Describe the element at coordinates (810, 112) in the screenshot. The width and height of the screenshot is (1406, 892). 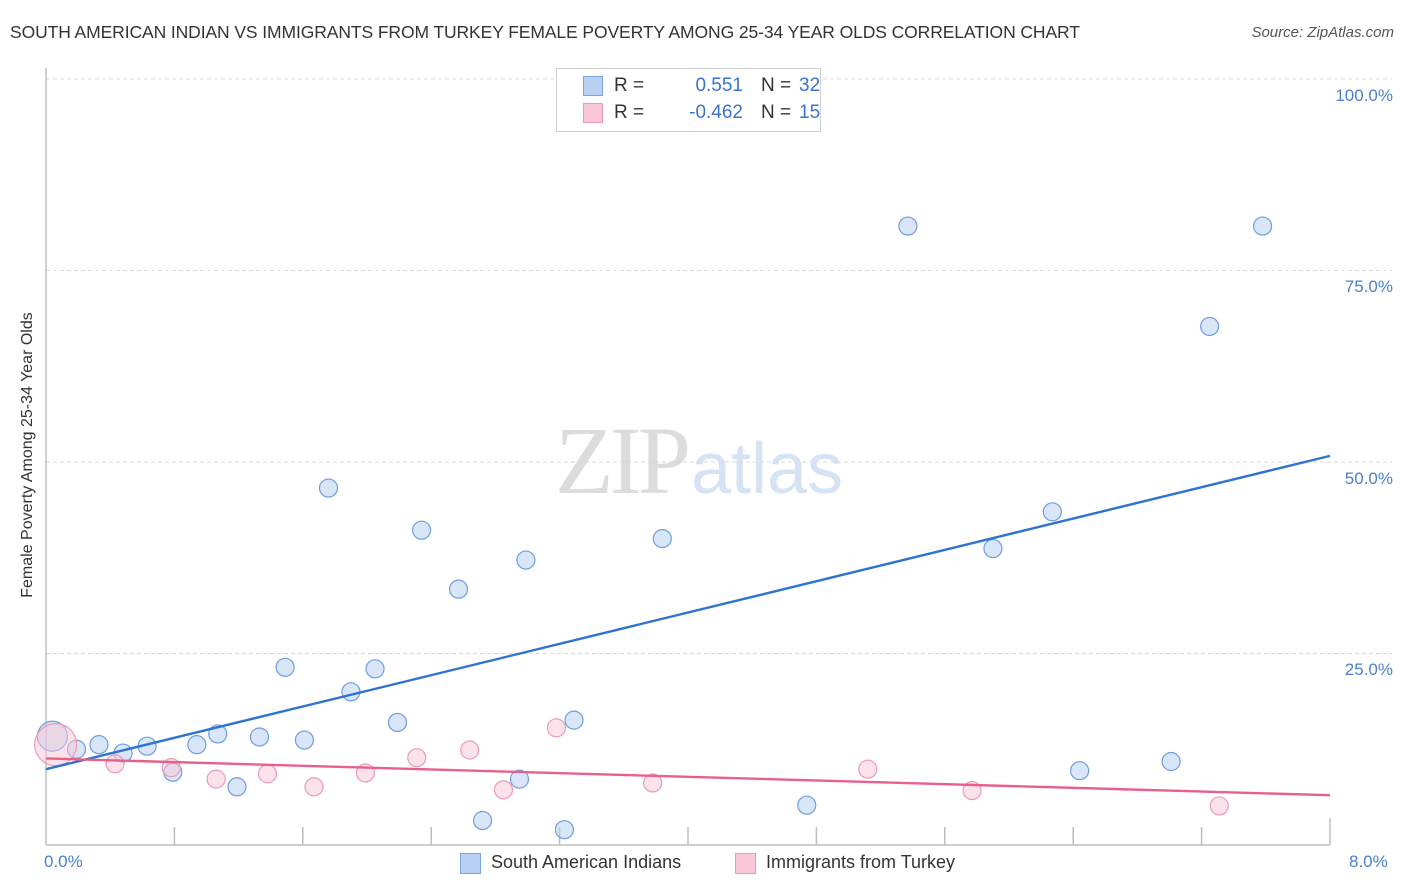
I see `n-value: 15` at that location.